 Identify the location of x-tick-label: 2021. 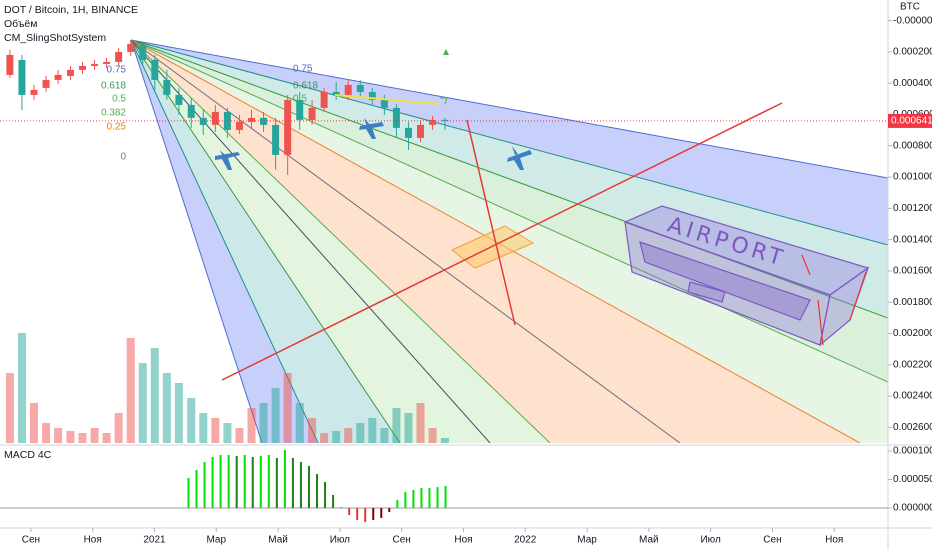
(154, 540).